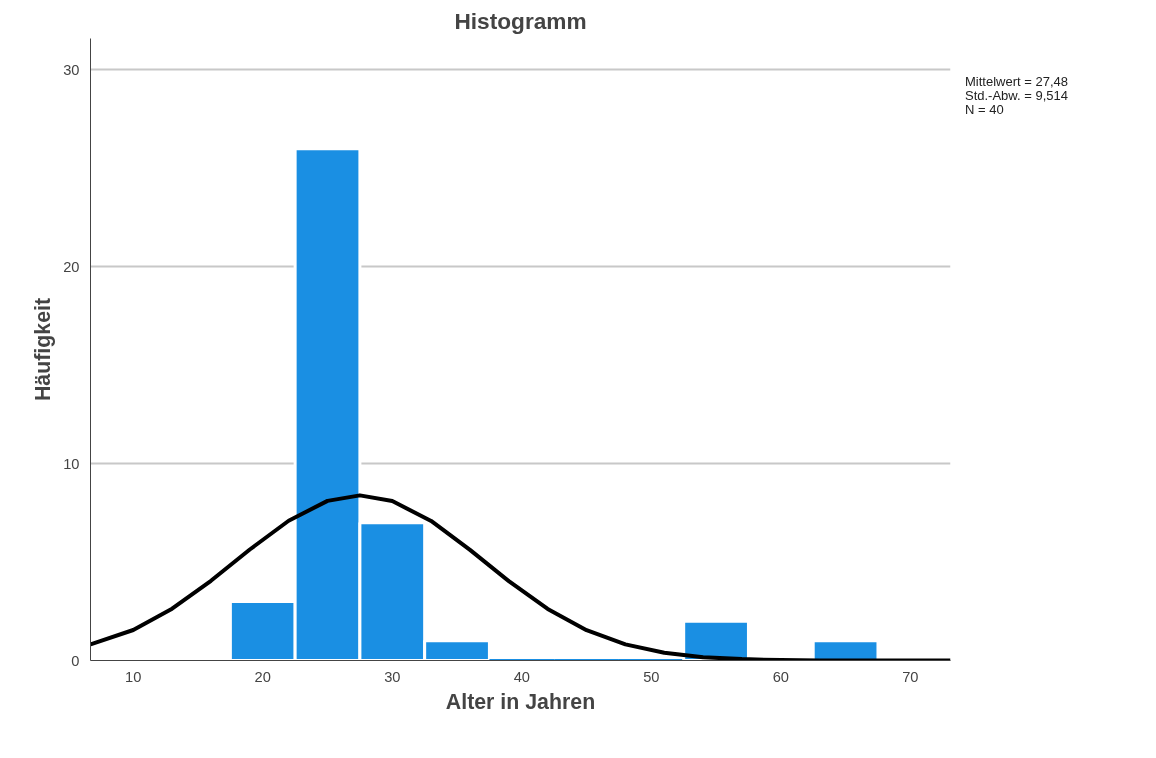 The width and height of the screenshot is (1156, 758). Describe the element at coordinates (133, 676) in the screenshot. I see `x-tick-label: 10` at that location.